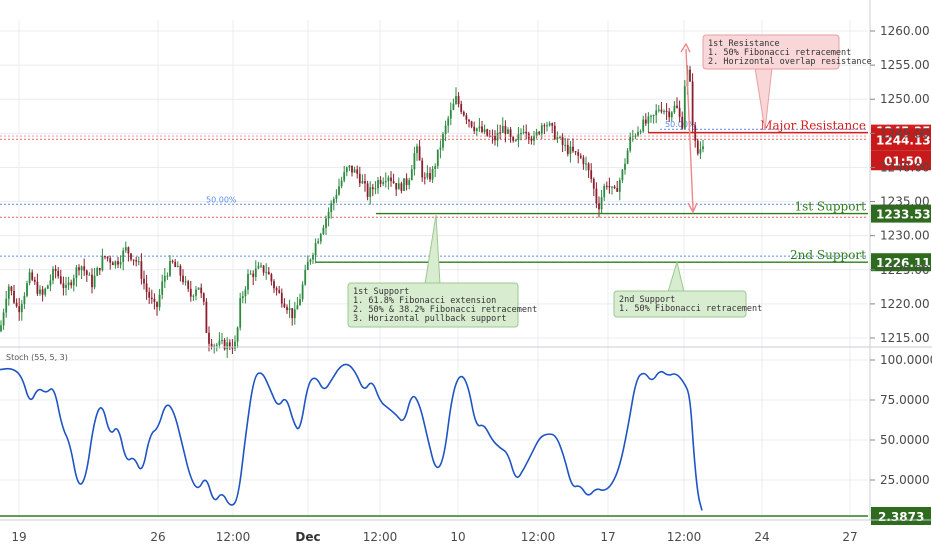 The width and height of the screenshot is (932, 550). Describe the element at coordinates (676, 276) in the screenshot. I see `support-2-note-box-pointer` at that location.